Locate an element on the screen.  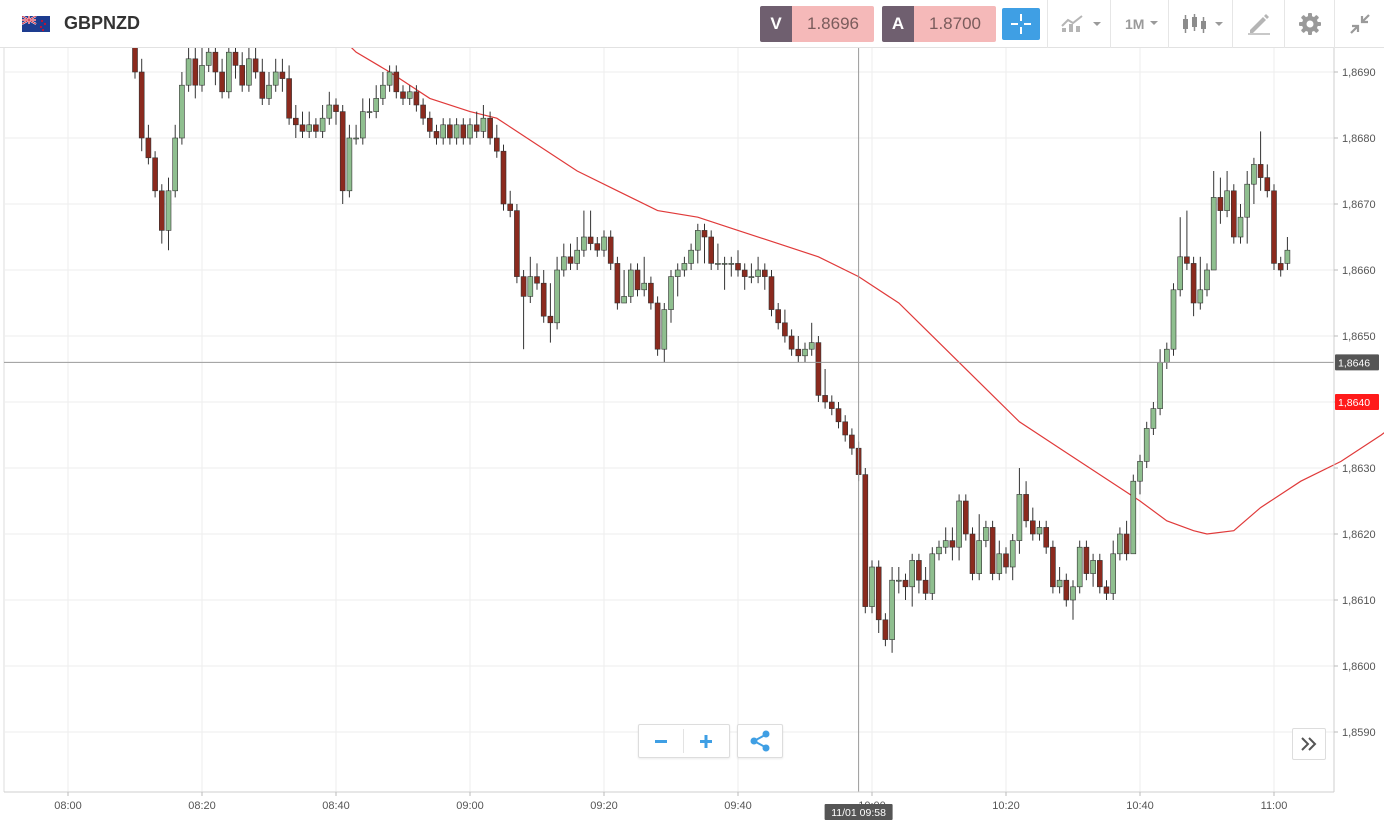
buy-button: A 1.8700 is located at coordinates (939, 24).